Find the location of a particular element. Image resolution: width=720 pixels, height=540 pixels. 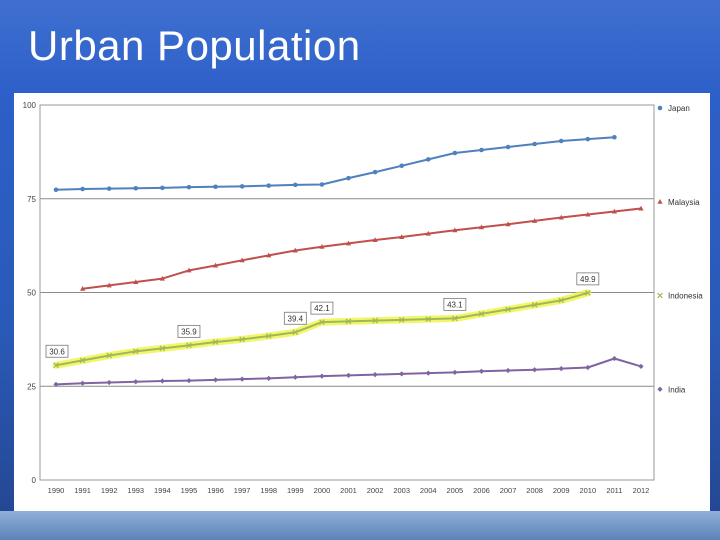

svg-text: 49.9 is located at coordinates (588, 279).